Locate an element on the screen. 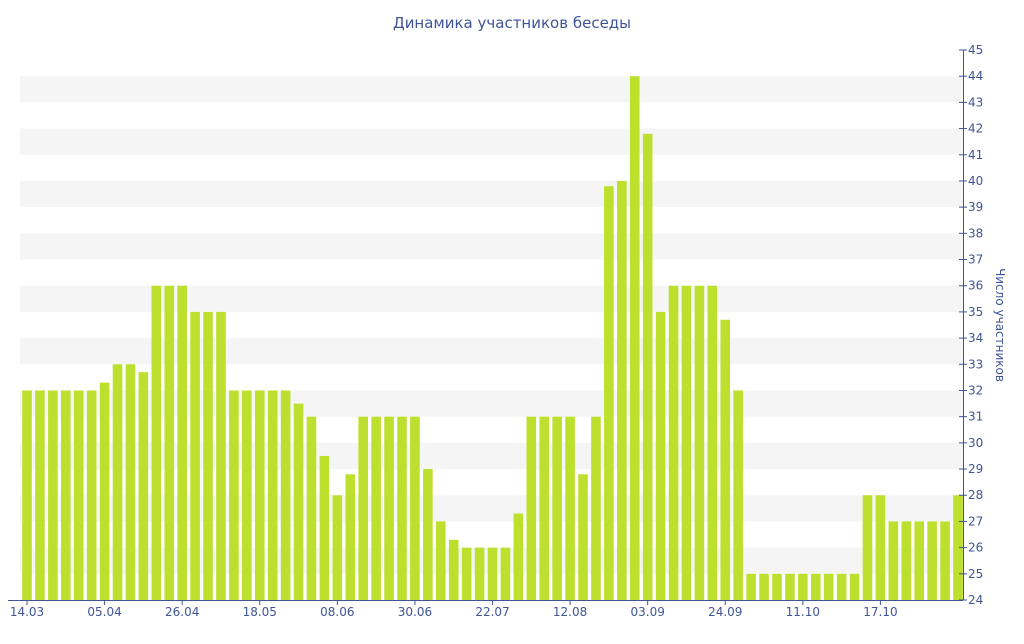  y-tick-label: 40 is located at coordinates (975, 181).